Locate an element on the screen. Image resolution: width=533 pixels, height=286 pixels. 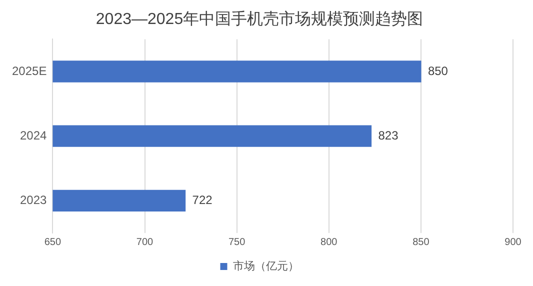
x-tick-label: 850 is located at coordinates (421, 242).